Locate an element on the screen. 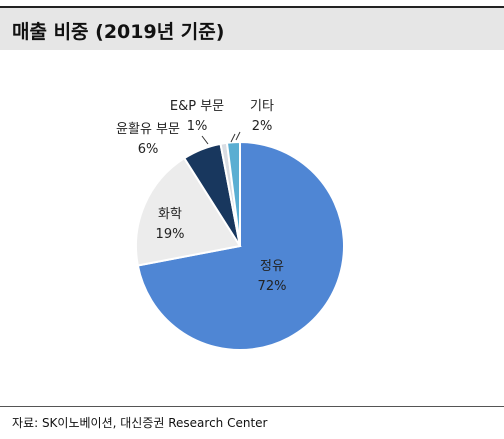 This screenshot has width=504, height=439. slice-value-1: 72% is located at coordinates (272, 286).